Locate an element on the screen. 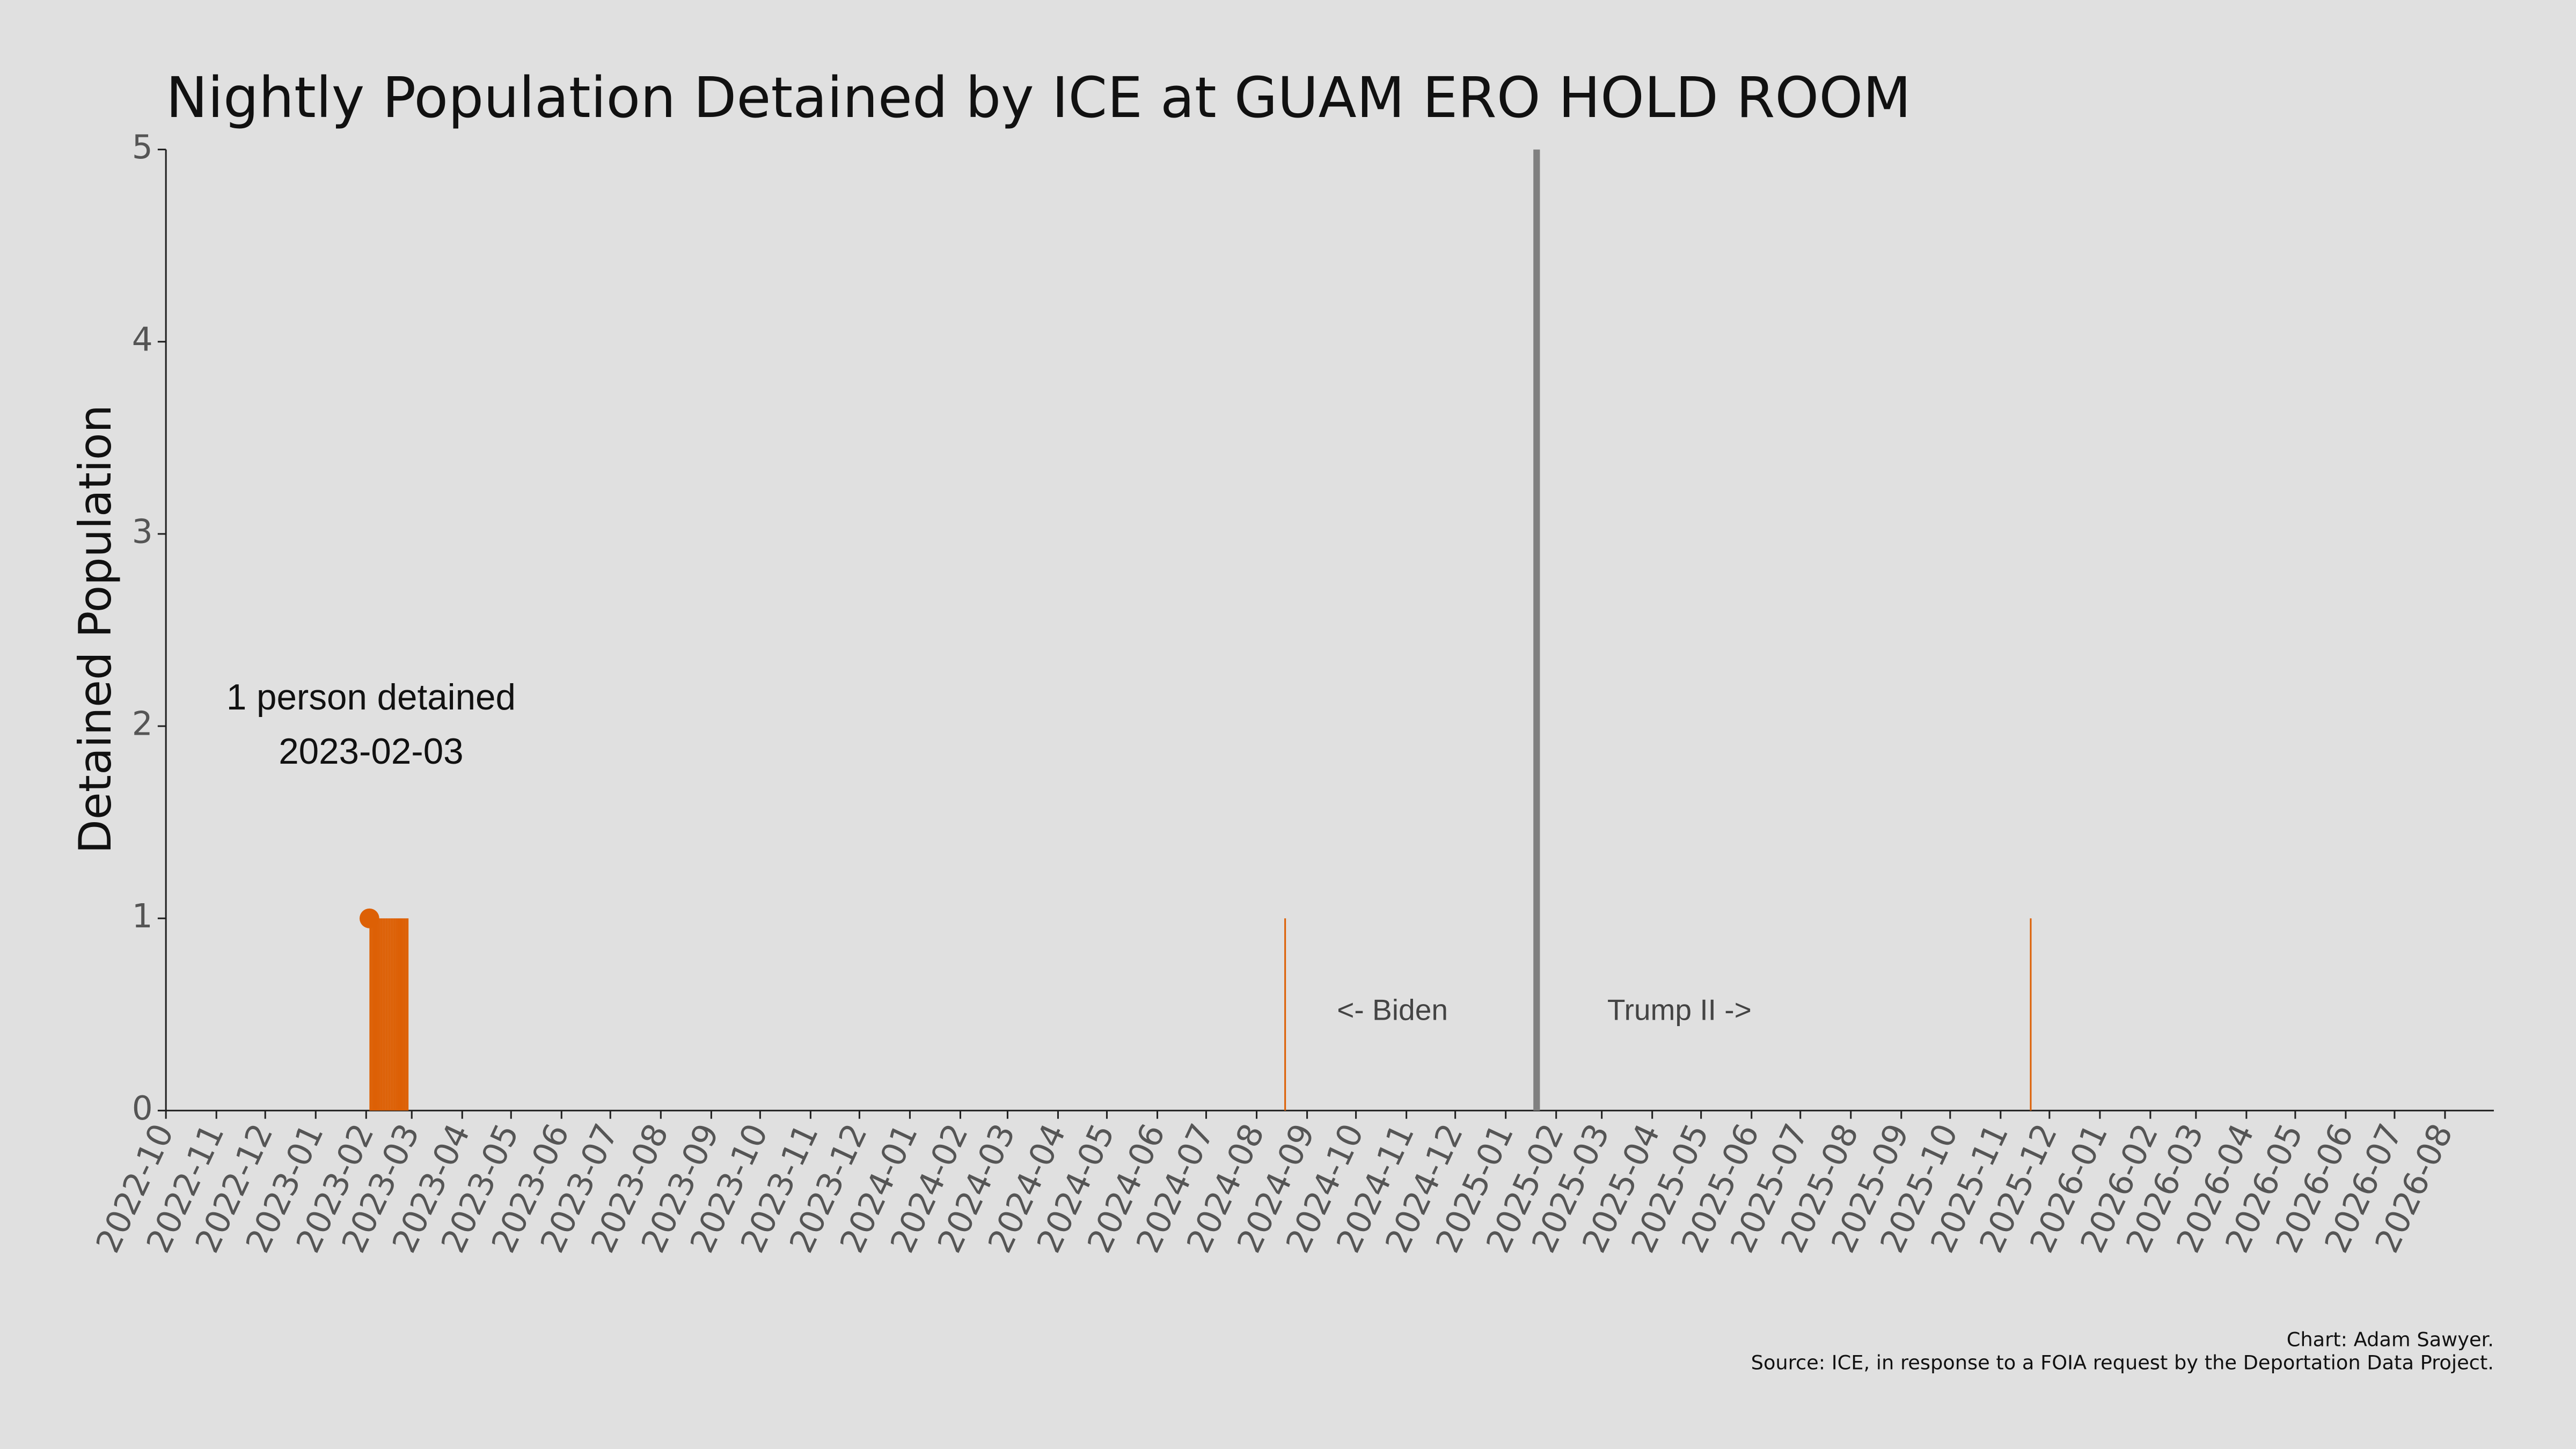  y-tick-label: 2 is located at coordinates (142, 724).